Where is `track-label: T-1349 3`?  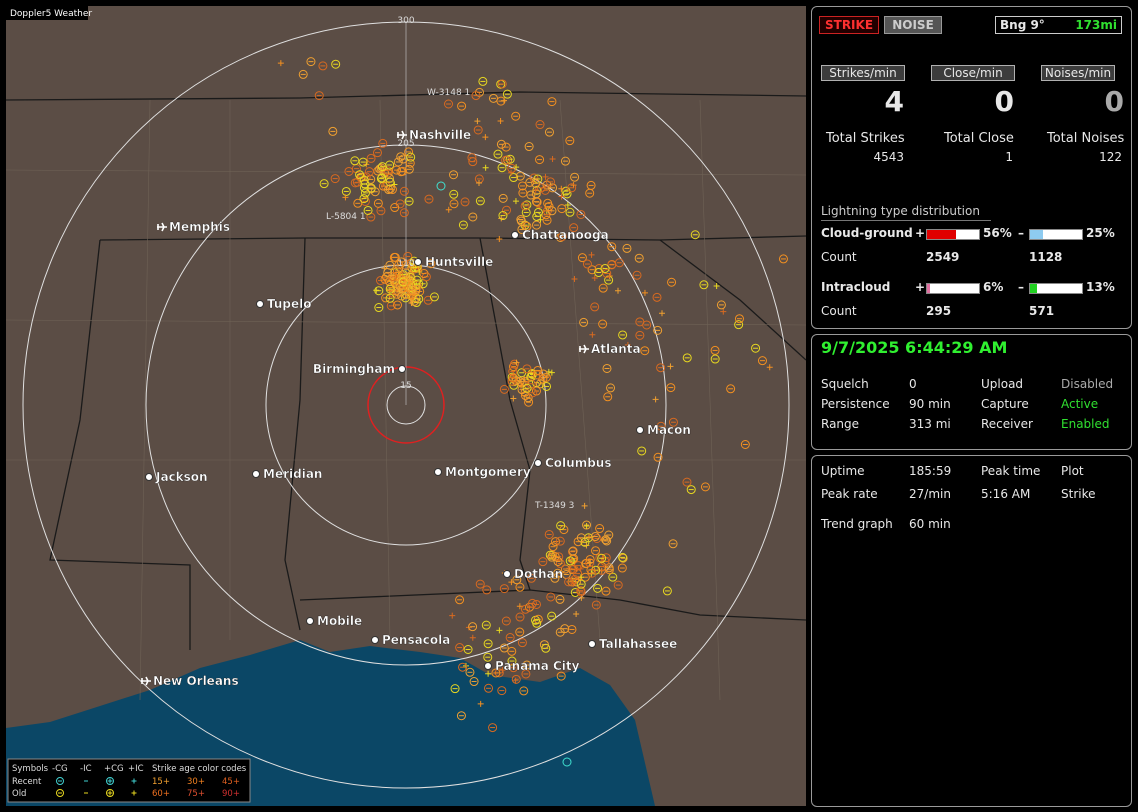
track-label: T-1349 3 is located at coordinates (554, 506).